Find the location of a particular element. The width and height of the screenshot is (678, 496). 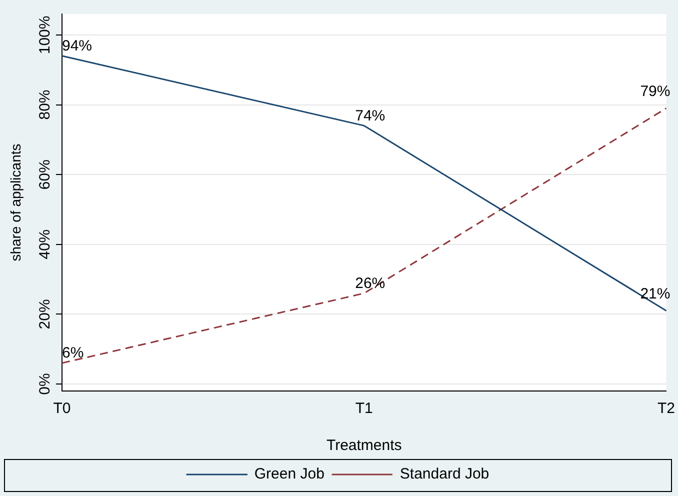

legend-label: Standard Job is located at coordinates (445, 474).